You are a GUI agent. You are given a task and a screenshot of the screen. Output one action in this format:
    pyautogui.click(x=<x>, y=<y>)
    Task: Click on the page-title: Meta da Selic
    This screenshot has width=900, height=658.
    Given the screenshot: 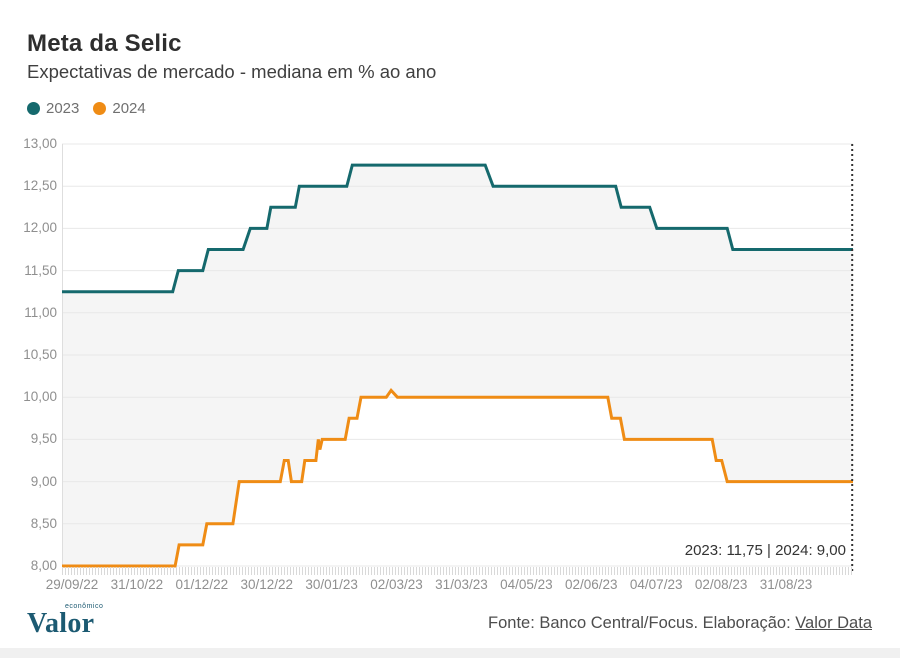 What is the action you would take?
    pyautogui.click(x=104, y=43)
    